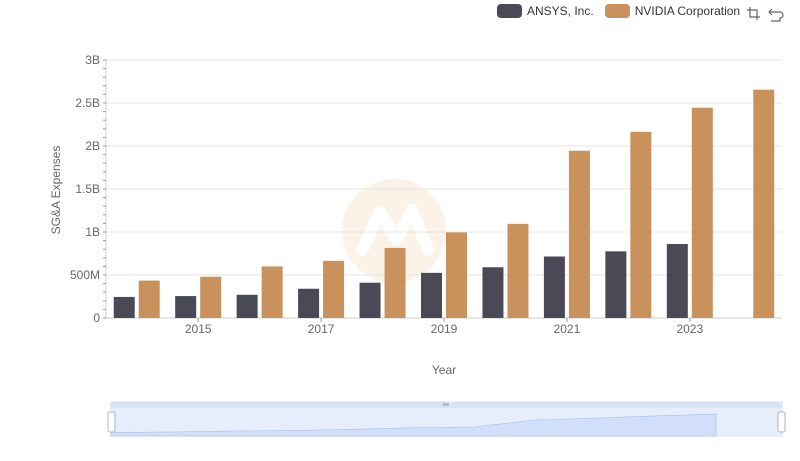 The height and width of the screenshot is (461, 800). What do you see at coordinates (641, 224) in the screenshot?
I see `bar-nvidia-corporation-2022` at bounding box center [641, 224].